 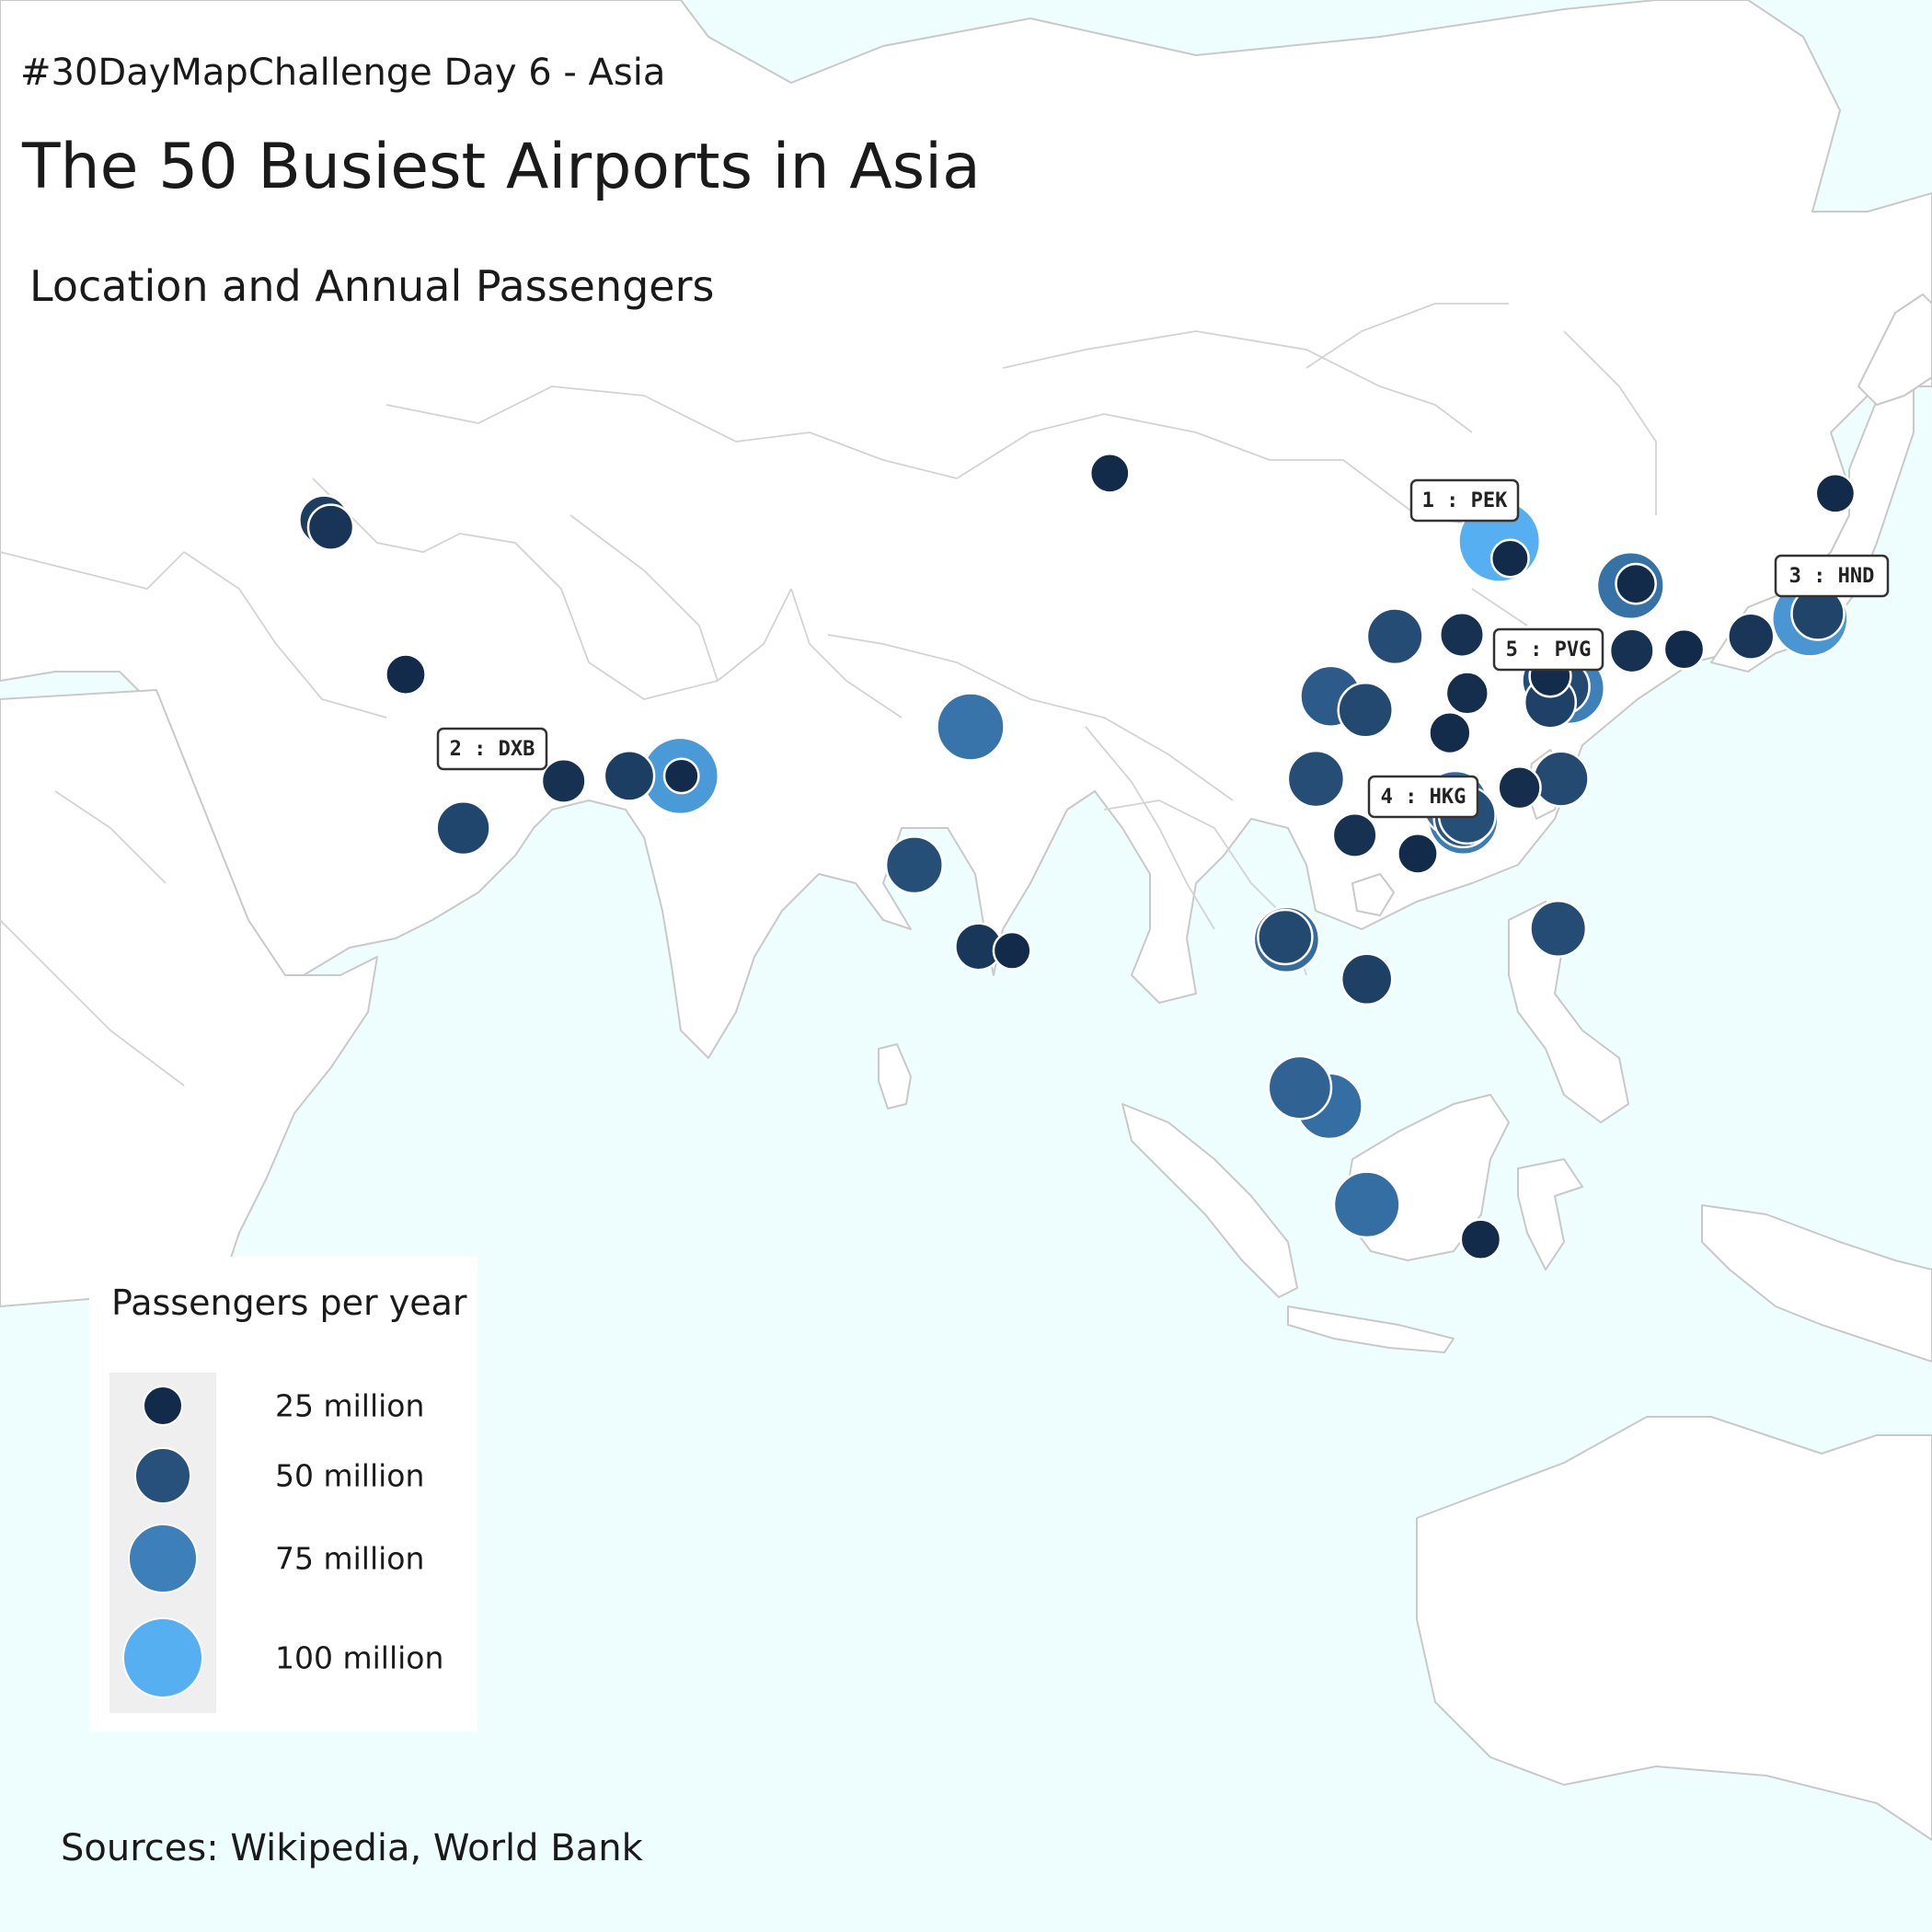 What do you see at coordinates (1373, 894) in the screenshot?
I see `landmass-hainan` at bounding box center [1373, 894].